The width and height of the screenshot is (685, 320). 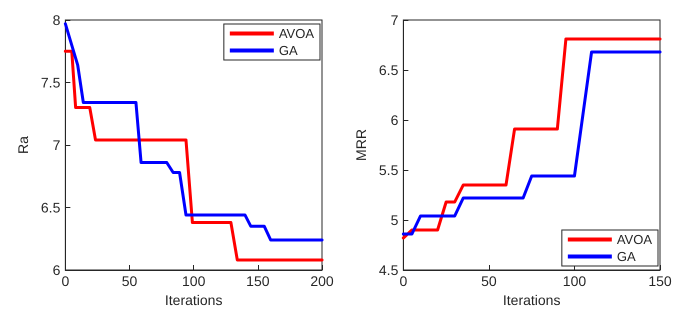 What do you see at coordinates (56, 20) in the screenshot?
I see `y-tick-label: 8` at bounding box center [56, 20].